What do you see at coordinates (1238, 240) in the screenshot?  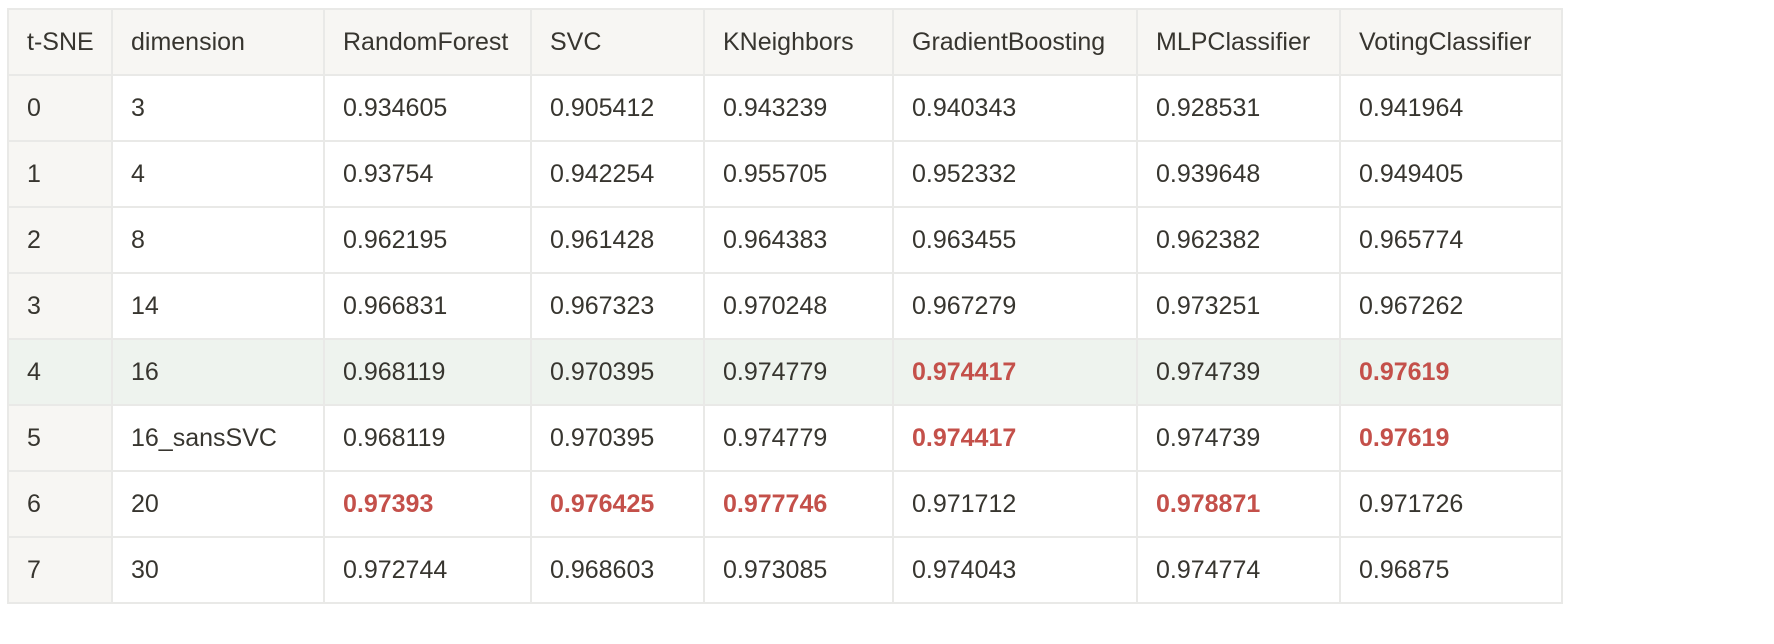 I see `table-cell: 0.962382` at bounding box center [1238, 240].